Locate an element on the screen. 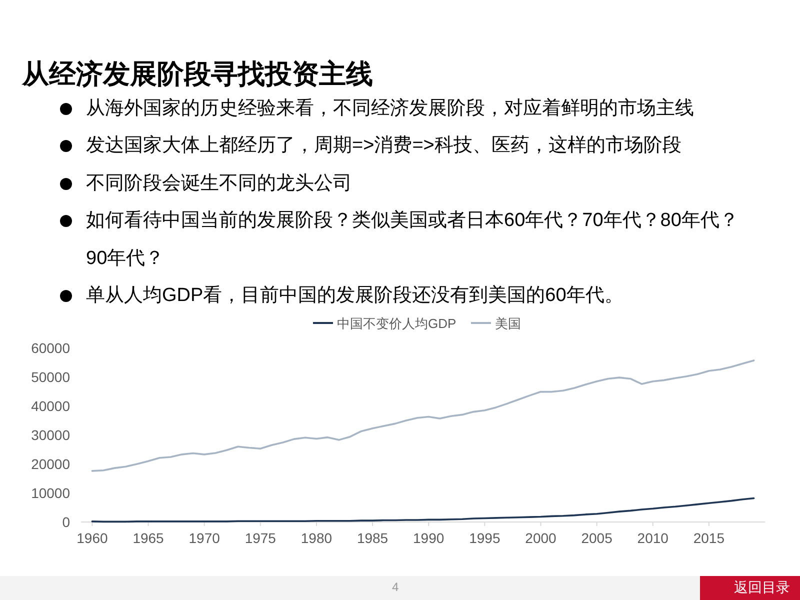 This screenshot has height=600, width=800. text: 从海外国家的历史经验来看，不同经济发展阶段，对应着鲜明的市场主线 is located at coordinates (390, 108).